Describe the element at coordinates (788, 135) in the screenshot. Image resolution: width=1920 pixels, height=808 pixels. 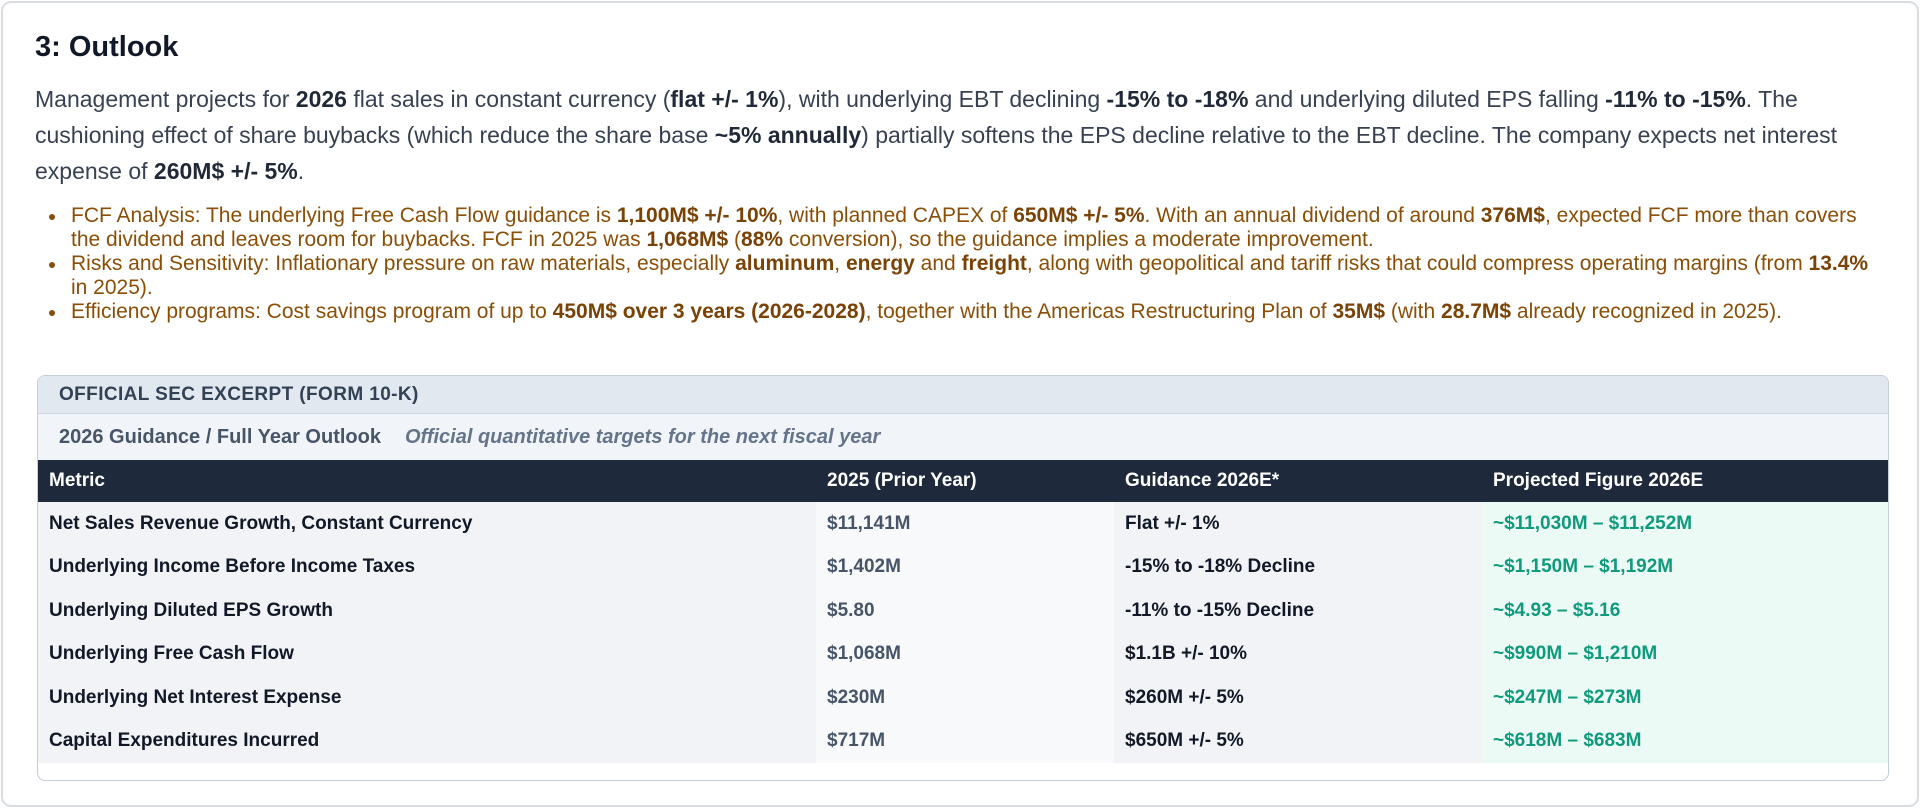
I see `lead-highlight: ~5% annually` at that location.